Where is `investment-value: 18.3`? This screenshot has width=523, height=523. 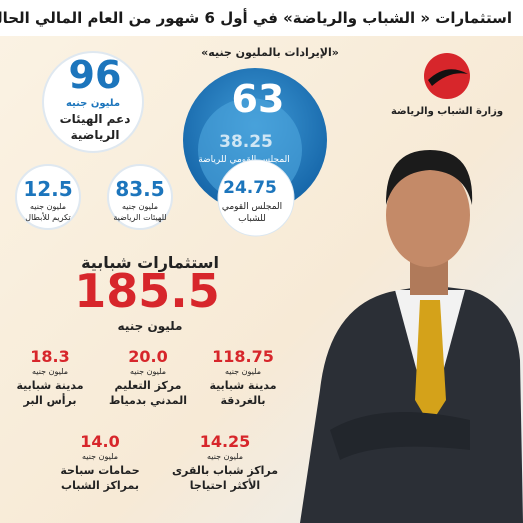 investment-value: 18.3 is located at coordinates (49, 356).